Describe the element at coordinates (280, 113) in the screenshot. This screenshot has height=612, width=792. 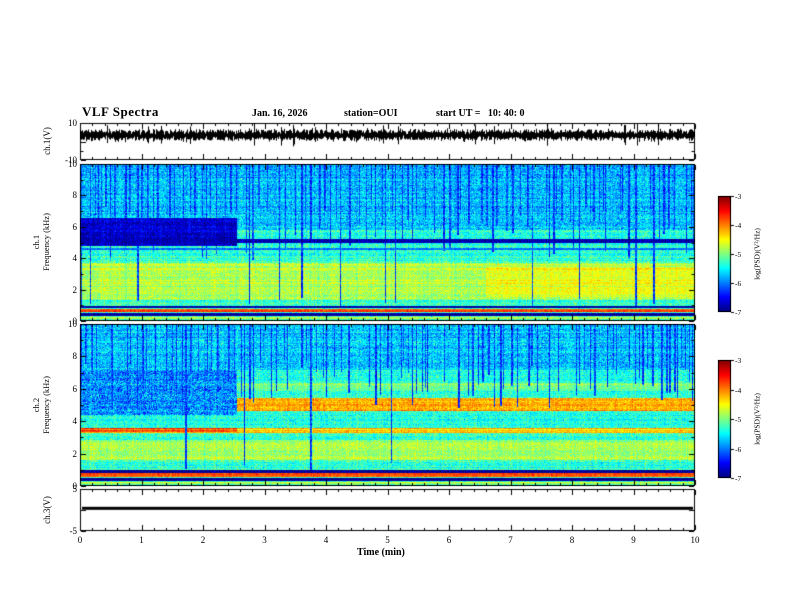
I see `observation-date: Jan. 16, 2026` at that location.